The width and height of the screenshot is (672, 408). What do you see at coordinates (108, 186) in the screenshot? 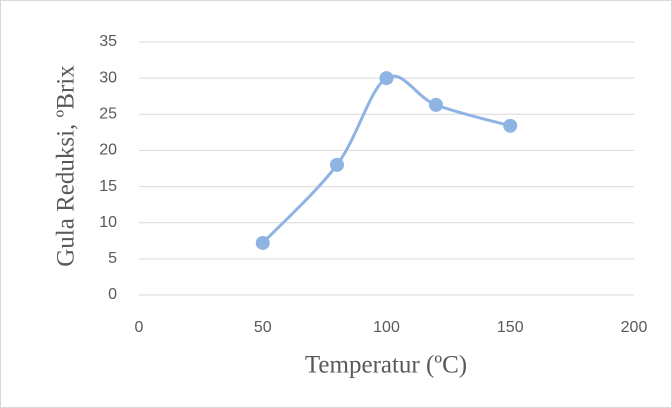
I see `y-tick-label: 15` at bounding box center [108, 186].